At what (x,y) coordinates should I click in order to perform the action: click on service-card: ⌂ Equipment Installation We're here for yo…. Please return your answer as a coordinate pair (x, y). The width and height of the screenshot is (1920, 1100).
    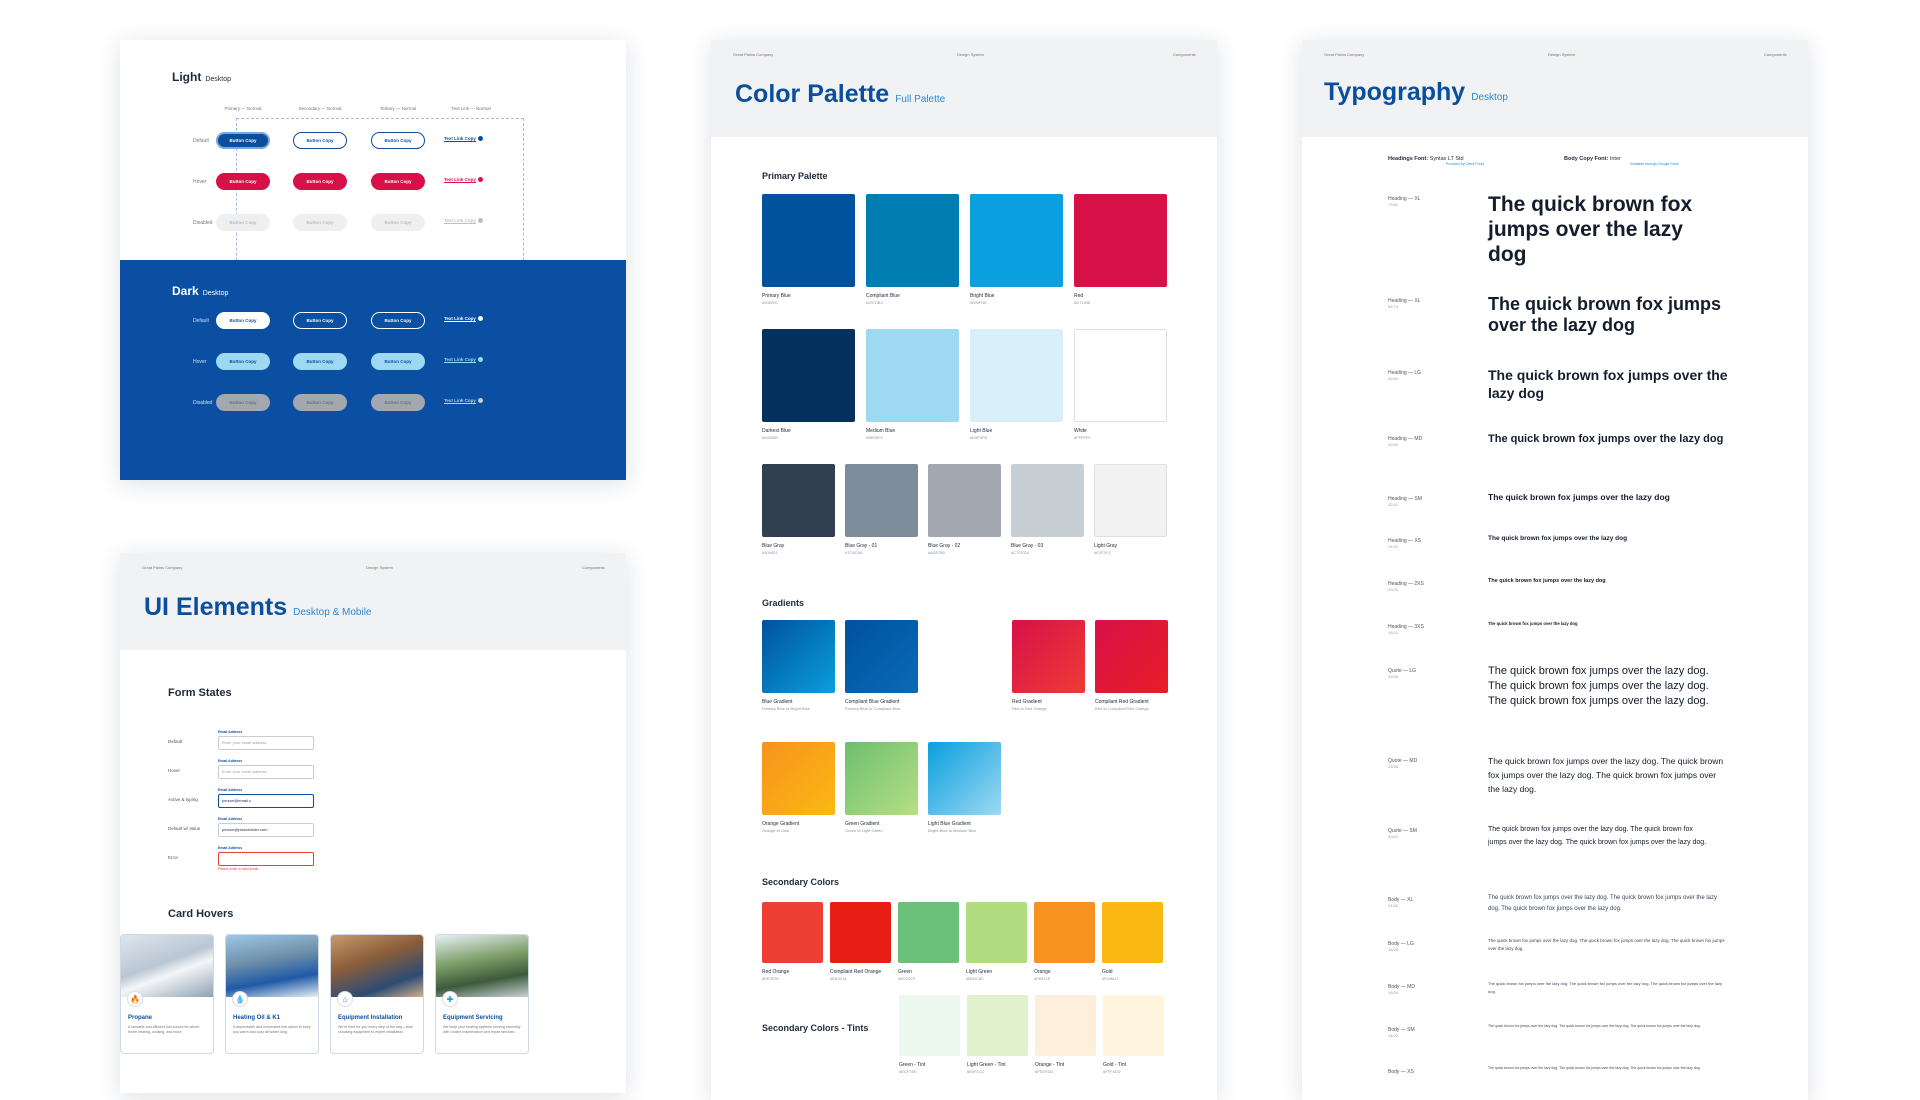
    Looking at the image, I should click on (377, 994).